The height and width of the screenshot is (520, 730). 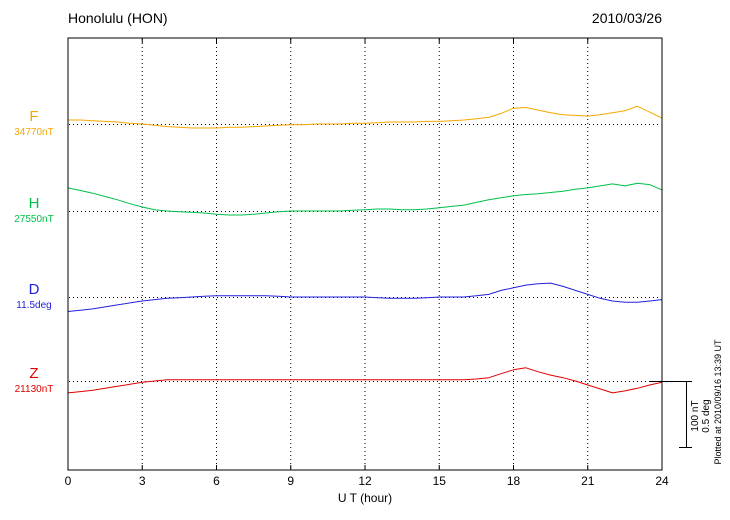 I want to click on channel-baseline-D: 11.5deg, so click(x=34, y=305).